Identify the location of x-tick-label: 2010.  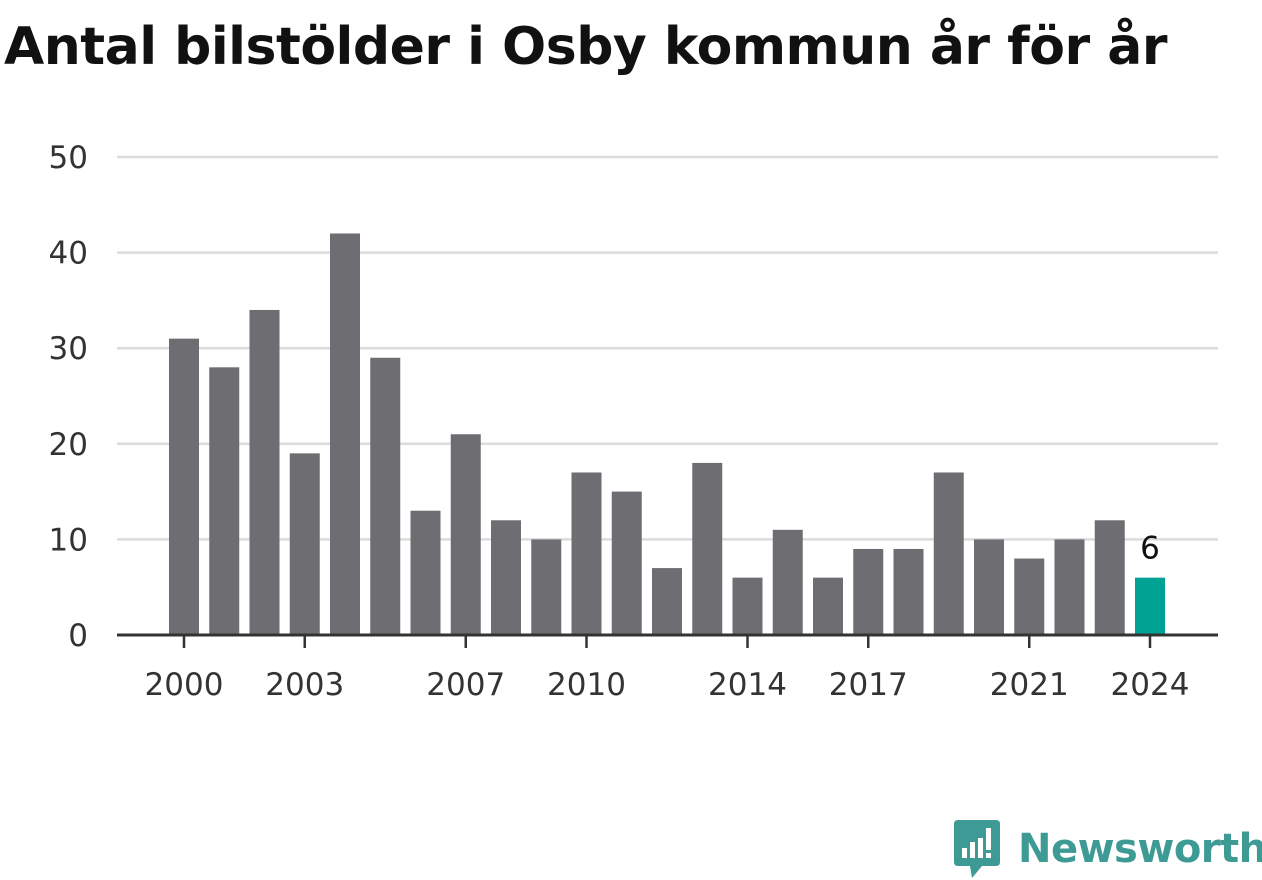
(586, 685).